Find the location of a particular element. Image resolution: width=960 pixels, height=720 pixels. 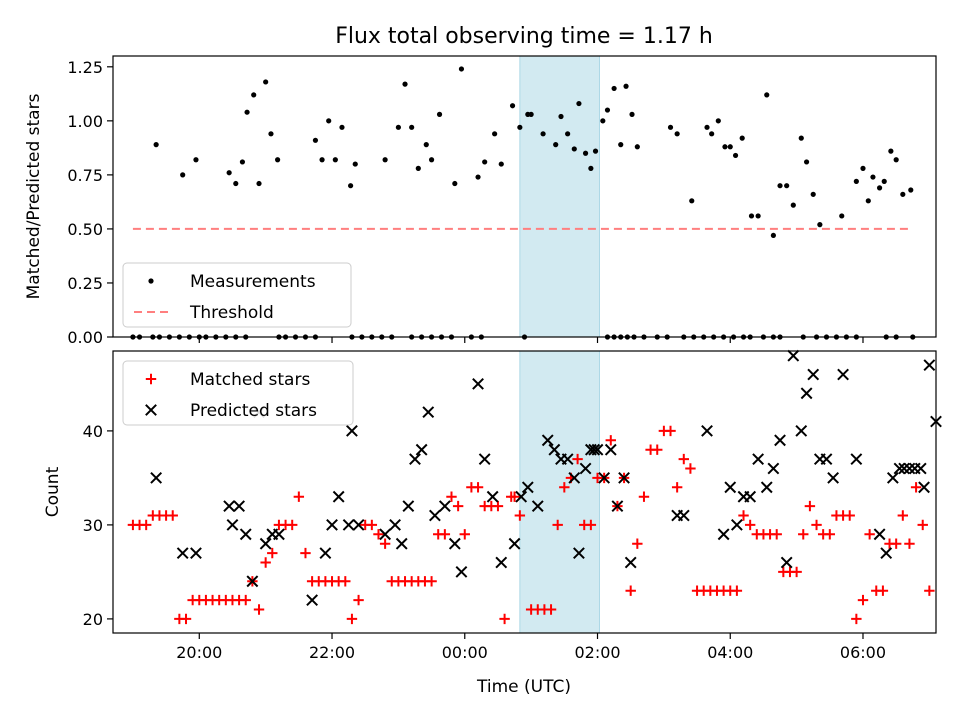

x-tick-label: 22:00 is located at coordinates (332, 652).